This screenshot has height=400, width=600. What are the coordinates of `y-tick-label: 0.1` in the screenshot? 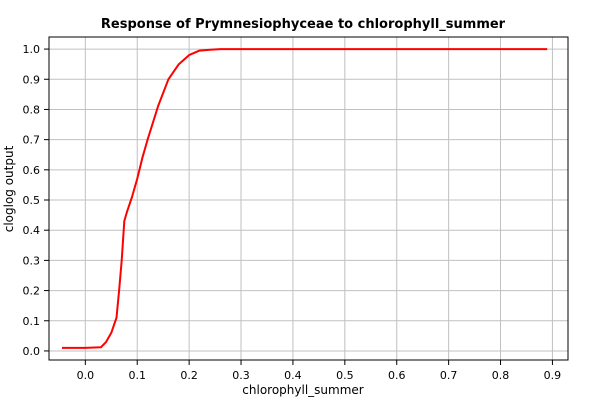 It's located at (32, 321).